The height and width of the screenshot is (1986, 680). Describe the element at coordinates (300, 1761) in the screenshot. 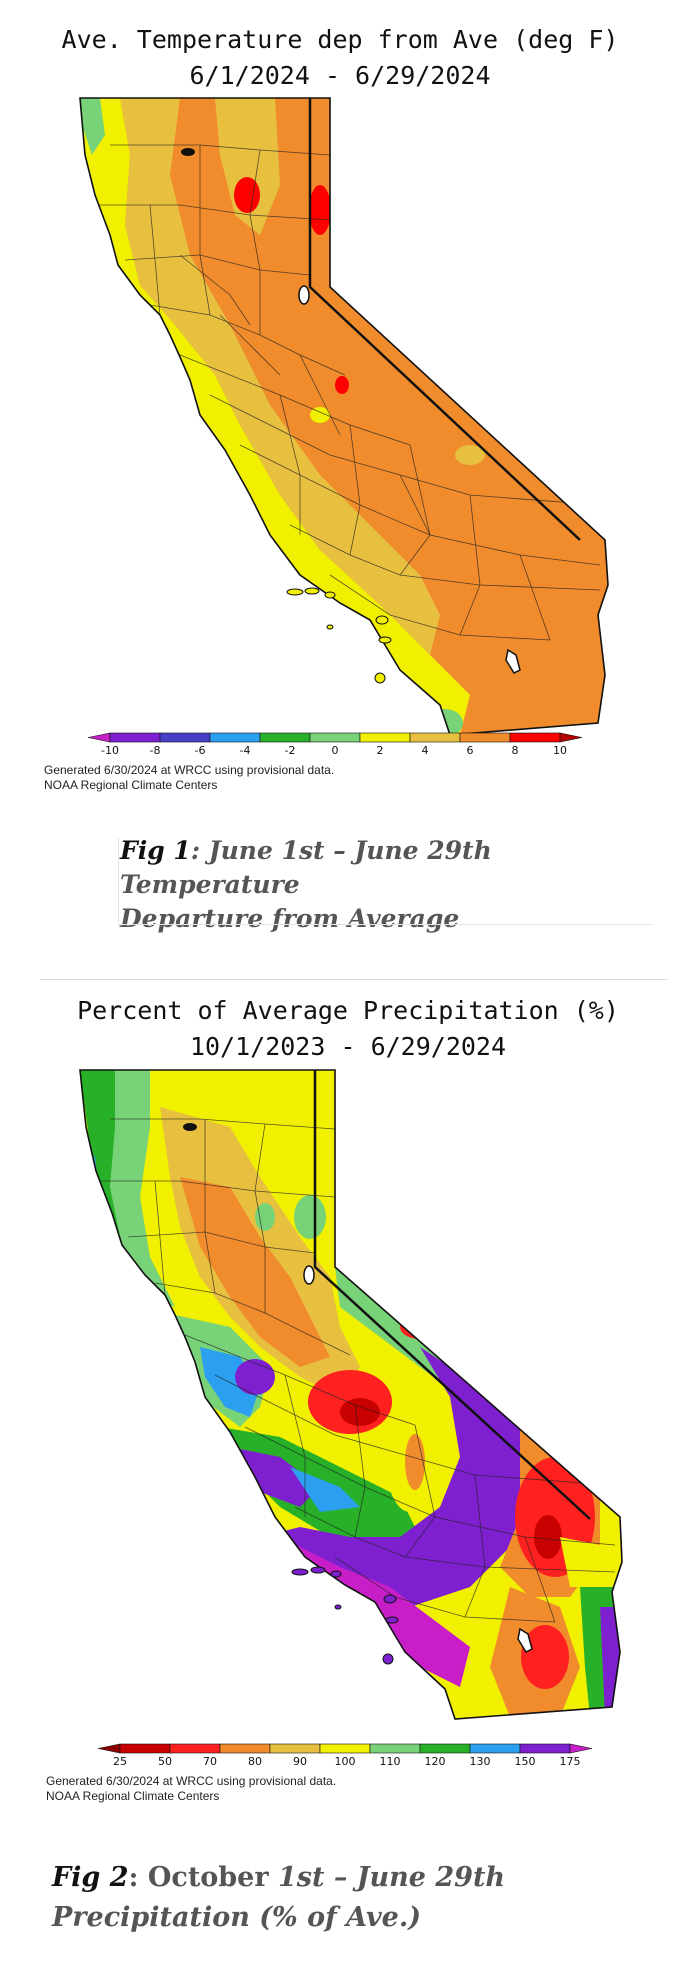

I see `fig2-colorbar-tick-label: 90` at that location.